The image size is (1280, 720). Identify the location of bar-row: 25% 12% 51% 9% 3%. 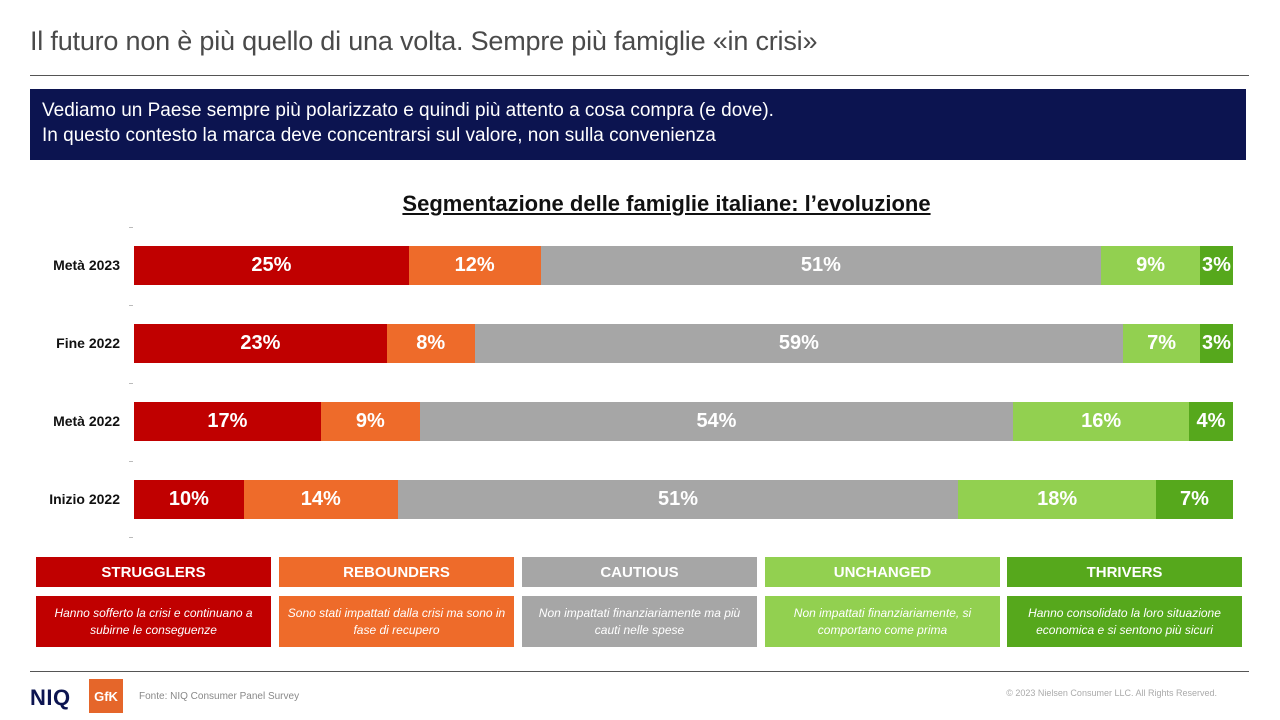
(683, 265).